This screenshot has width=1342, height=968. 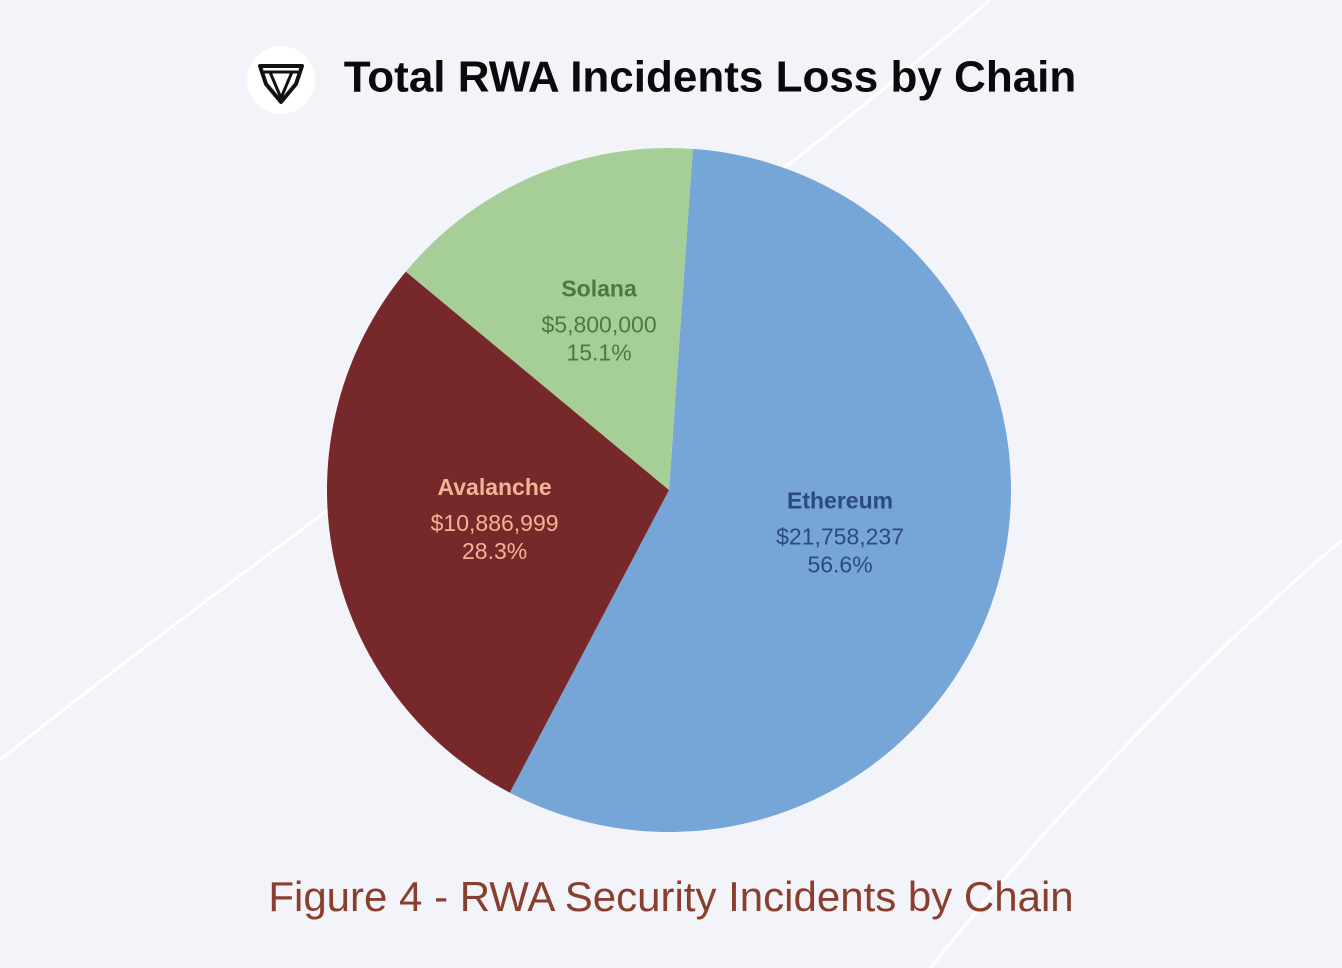 What do you see at coordinates (710, 77) in the screenshot?
I see `chart-title: Total RWA Incidents Loss by Chain` at bounding box center [710, 77].